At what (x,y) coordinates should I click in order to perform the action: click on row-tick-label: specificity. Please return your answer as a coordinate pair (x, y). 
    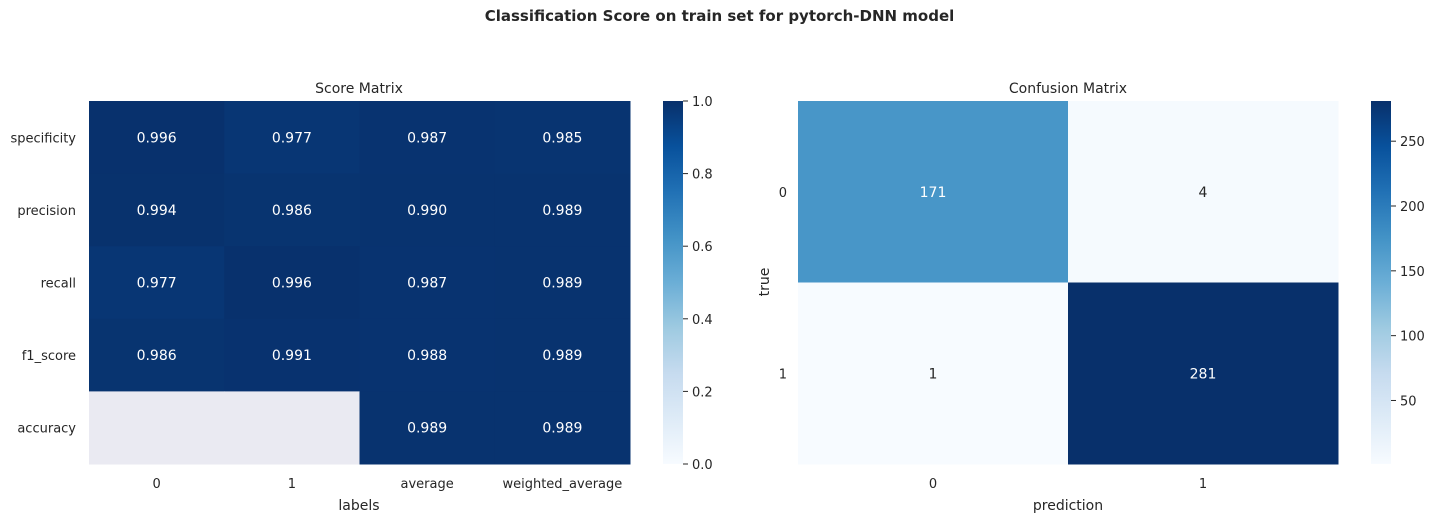
    Looking at the image, I should click on (43, 138).